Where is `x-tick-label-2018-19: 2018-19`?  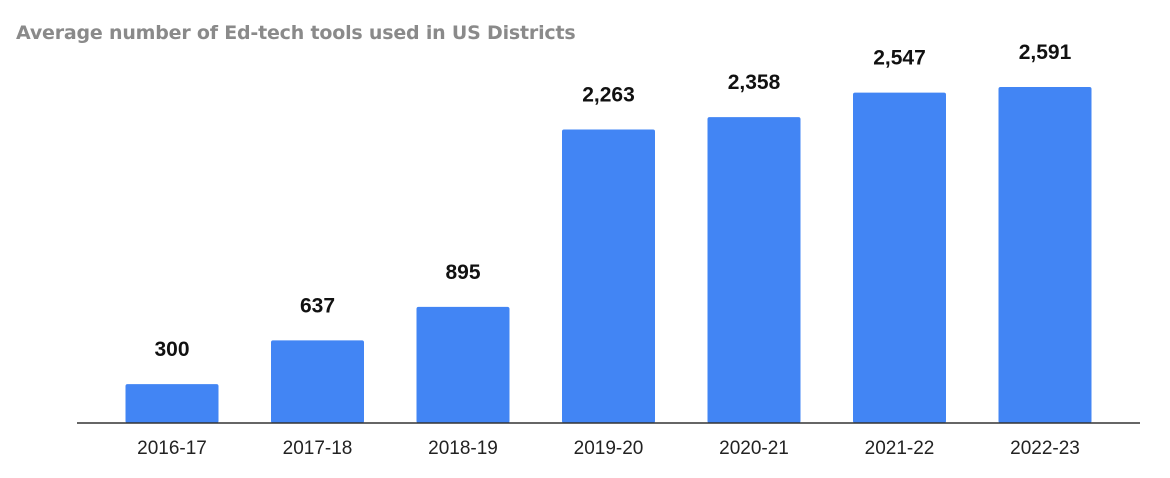
x-tick-label-2018-19: 2018-19 is located at coordinates (463, 448).